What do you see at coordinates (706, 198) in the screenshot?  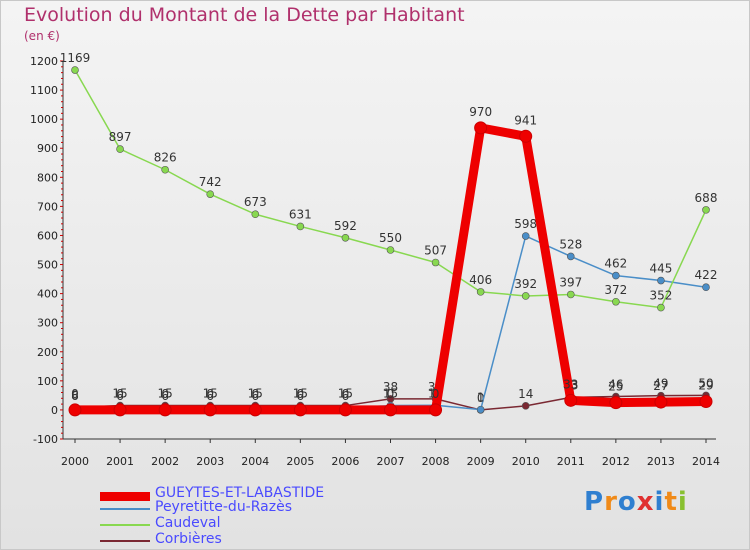 I see `data-label: 688` at bounding box center [706, 198].